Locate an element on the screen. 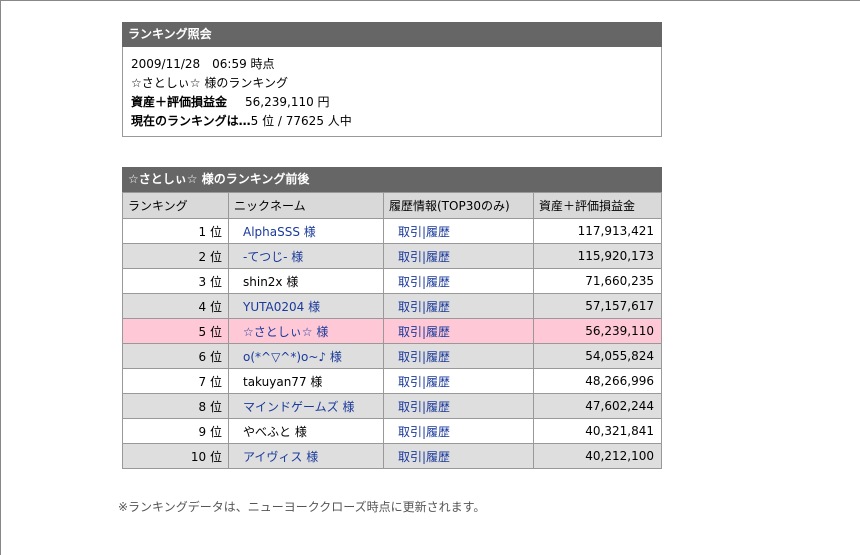 This screenshot has height=555, width=860. table-row: 3 位 shin2x 様 取引|履歴 71,660,235 is located at coordinates (392, 281).